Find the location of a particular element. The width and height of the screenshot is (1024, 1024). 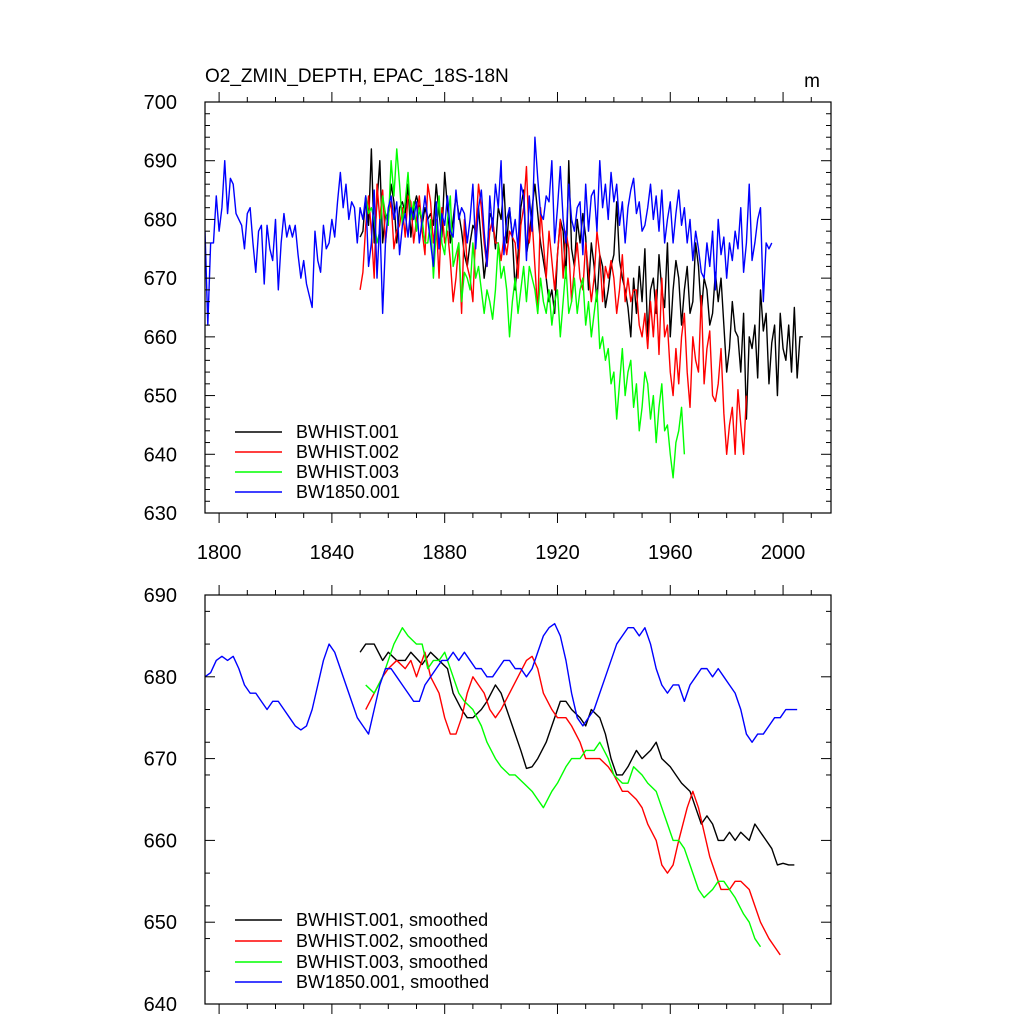

legend-label-bw1850-001: BW1850.001 is located at coordinates (348, 492).